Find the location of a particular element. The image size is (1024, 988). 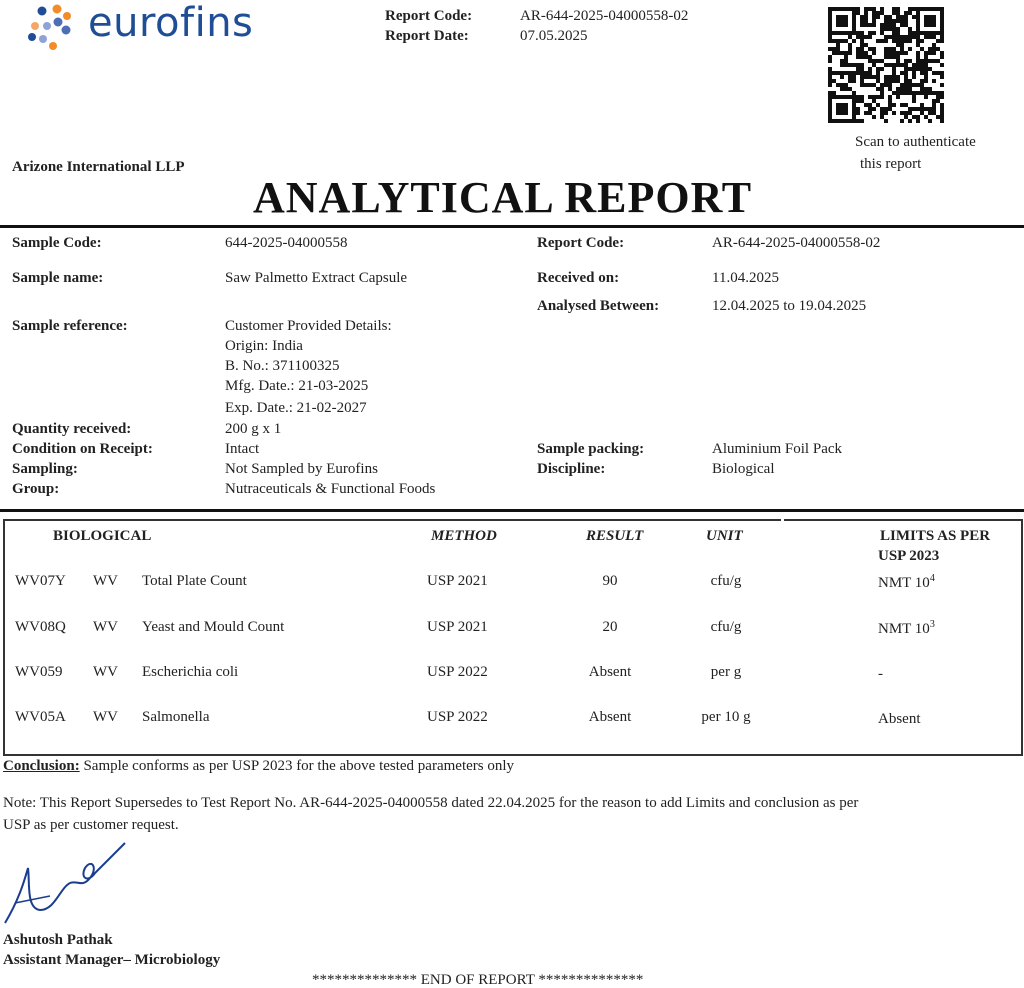

packing-label: Sample packing: is located at coordinates (591, 449).